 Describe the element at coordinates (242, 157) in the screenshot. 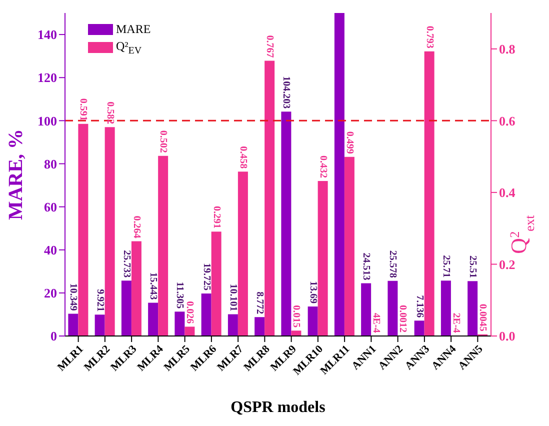

I see `data-label: 0.458` at that location.